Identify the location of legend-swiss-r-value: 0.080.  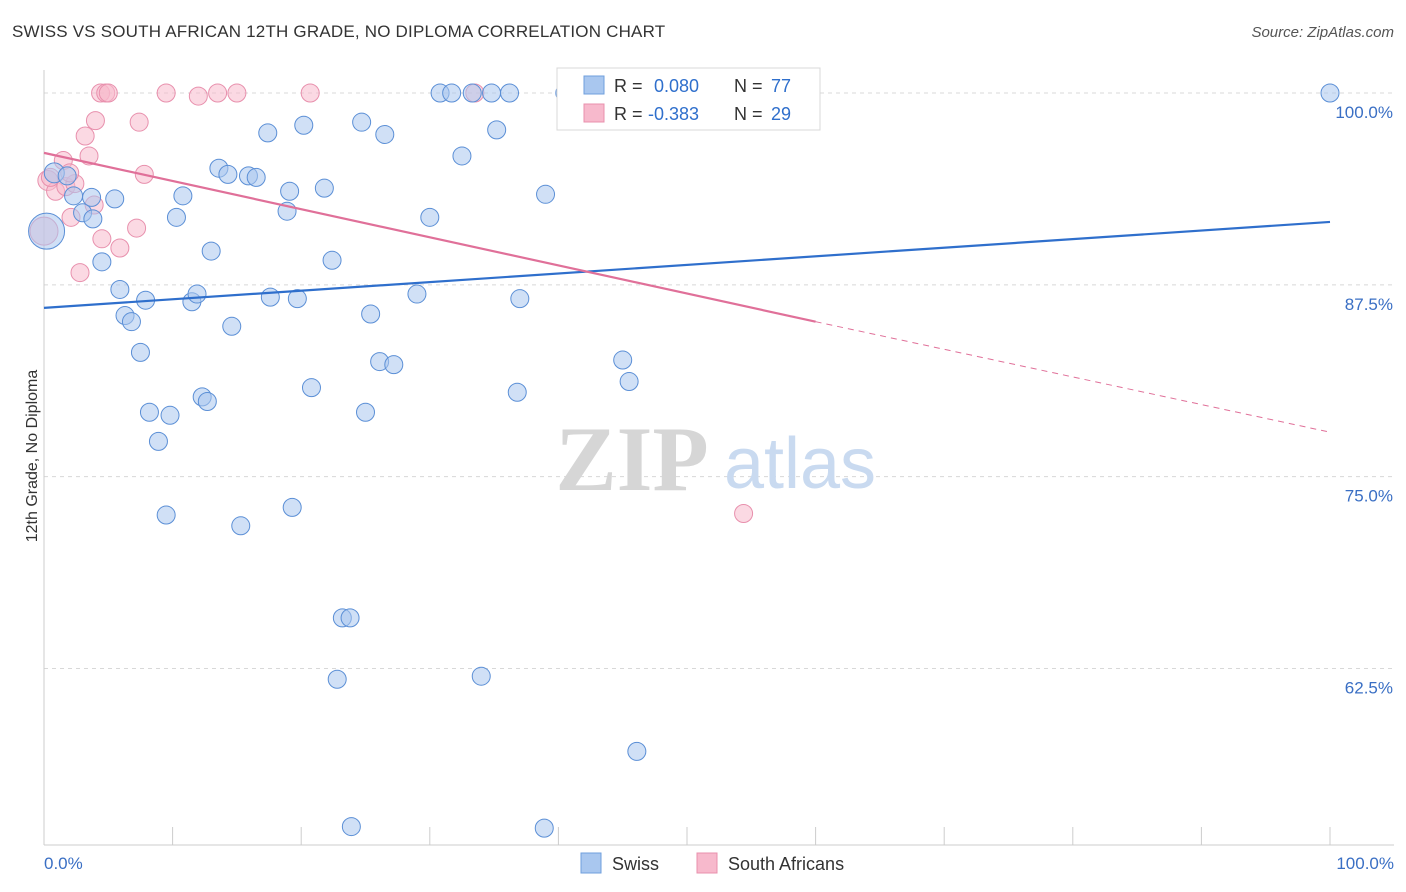
(676, 86).